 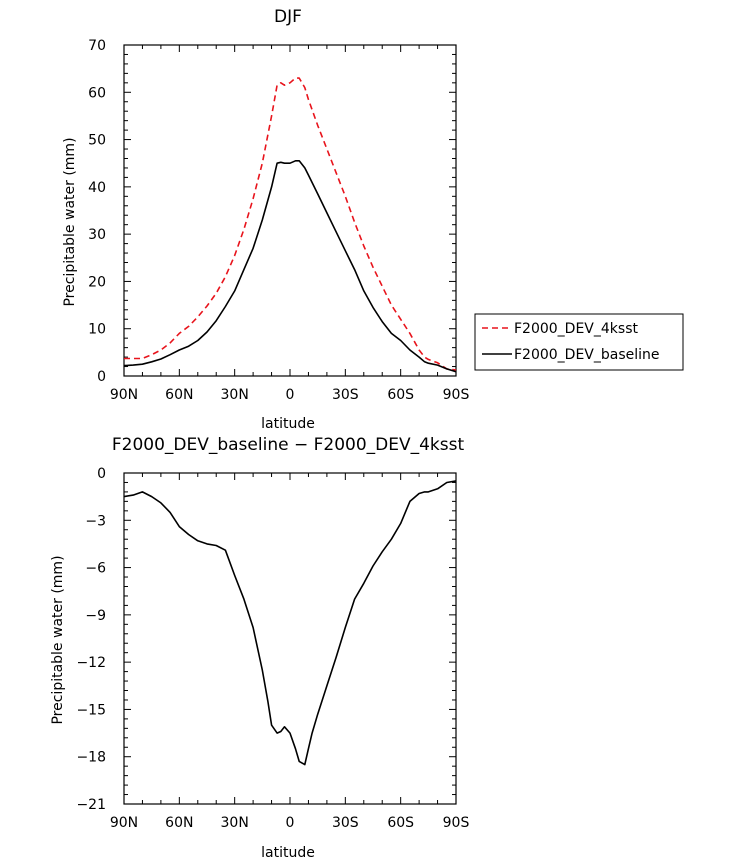 What do you see at coordinates (179, 395) in the screenshot?
I see `top-x-tick-label: 60N` at bounding box center [179, 395].